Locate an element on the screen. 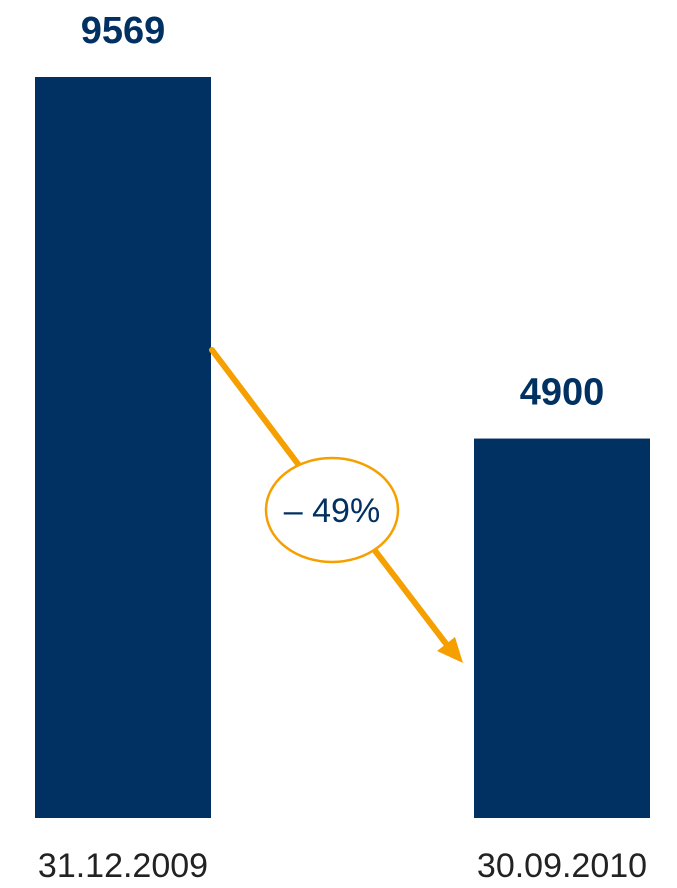 This screenshot has width=677, height=888. category-label-2: 30.09.2010 is located at coordinates (562, 866).